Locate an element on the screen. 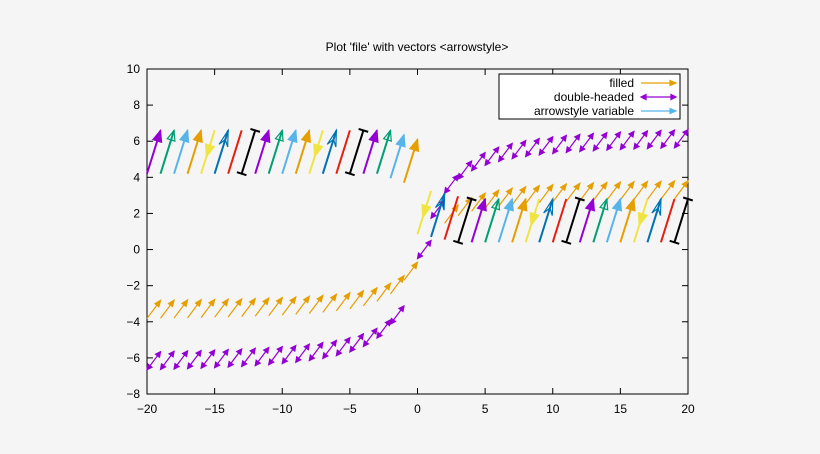  y-tick-label: 8 is located at coordinates (136, 105).